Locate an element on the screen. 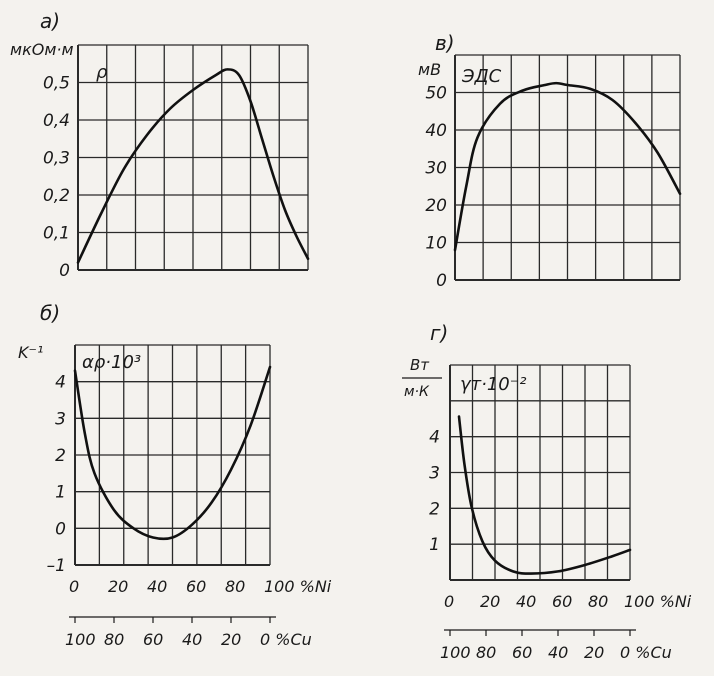  panel-3-xtick-secondary: 40 is located at coordinates (192, 639).